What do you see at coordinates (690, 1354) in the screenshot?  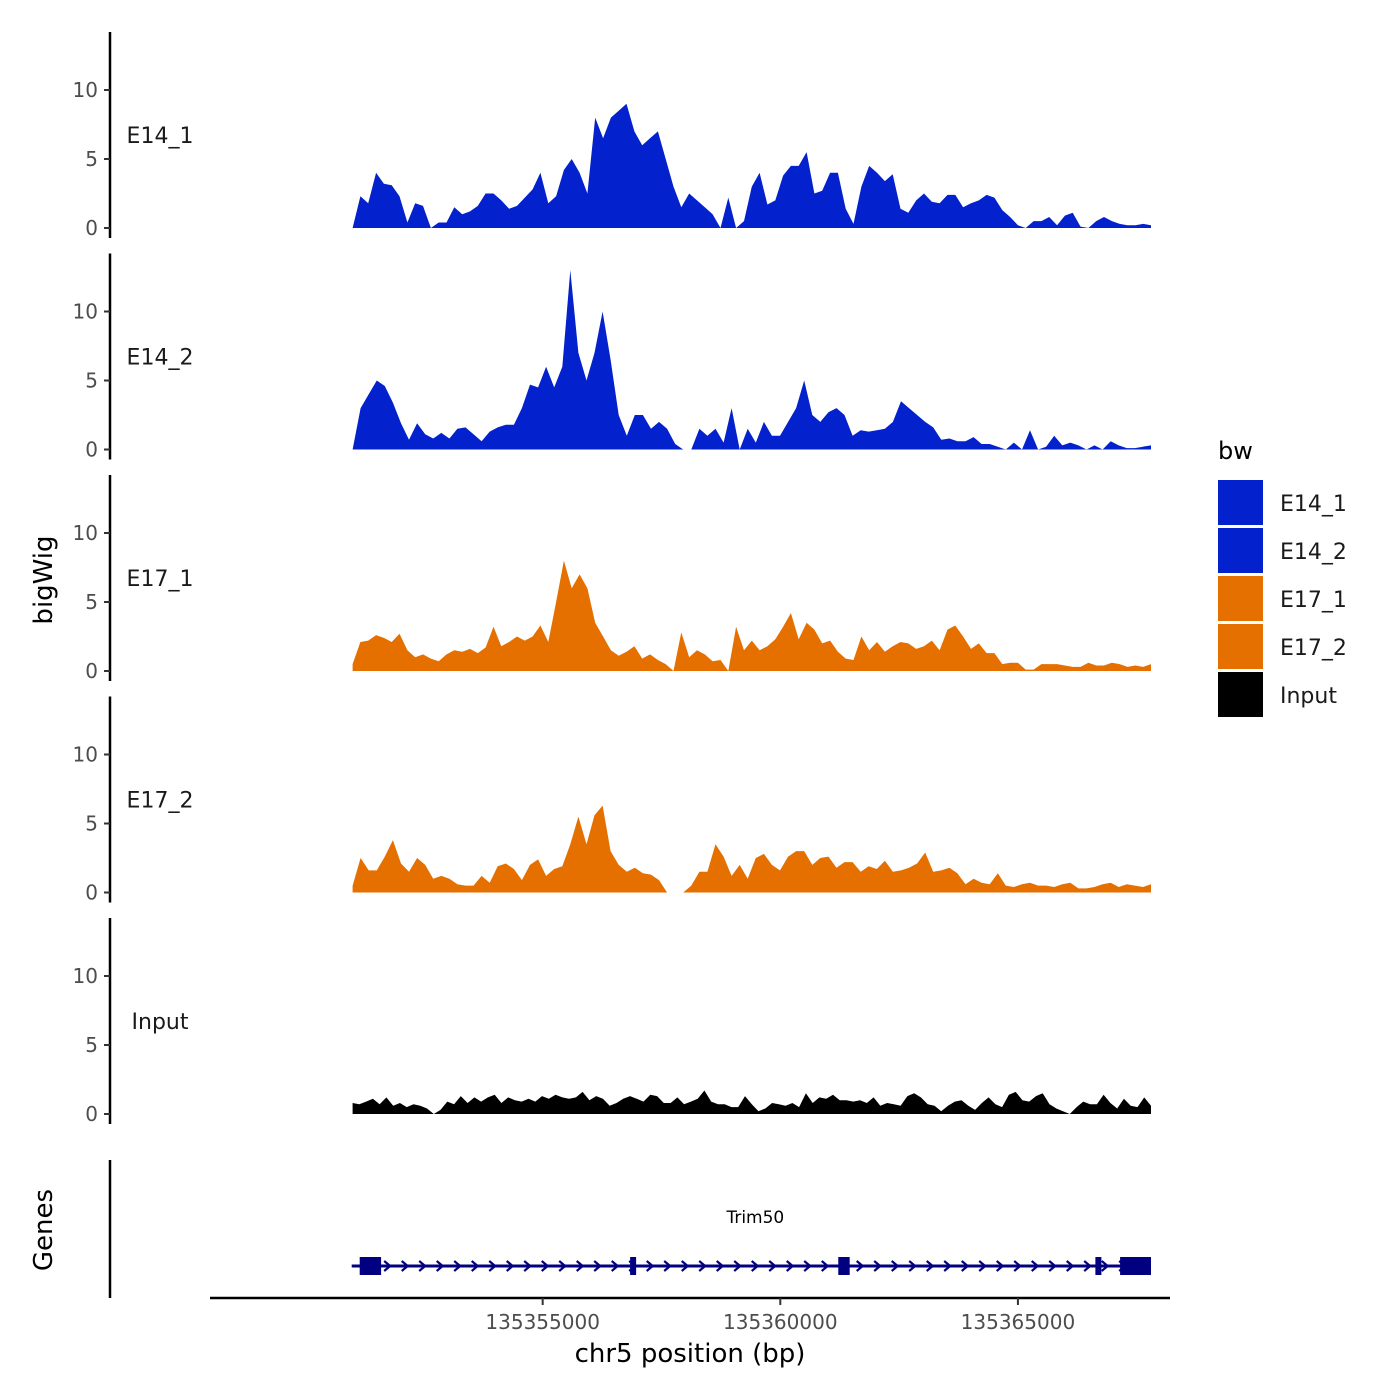 I see `x-axis-title: chr5 position (bp)` at bounding box center [690, 1354].